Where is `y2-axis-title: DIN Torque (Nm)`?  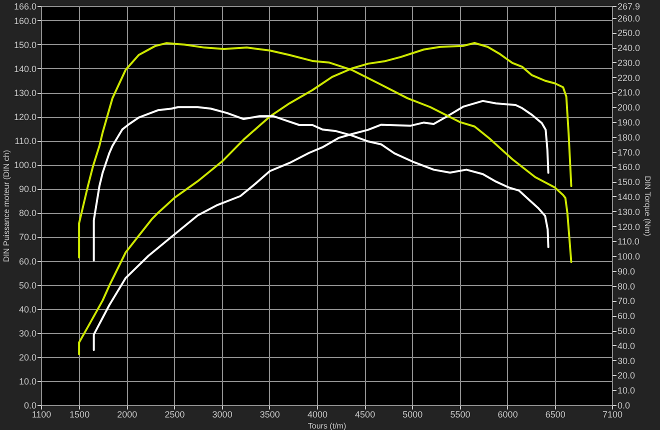
y2-axis-title: DIN Torque (Nm) is located at coordinates (647, 206).